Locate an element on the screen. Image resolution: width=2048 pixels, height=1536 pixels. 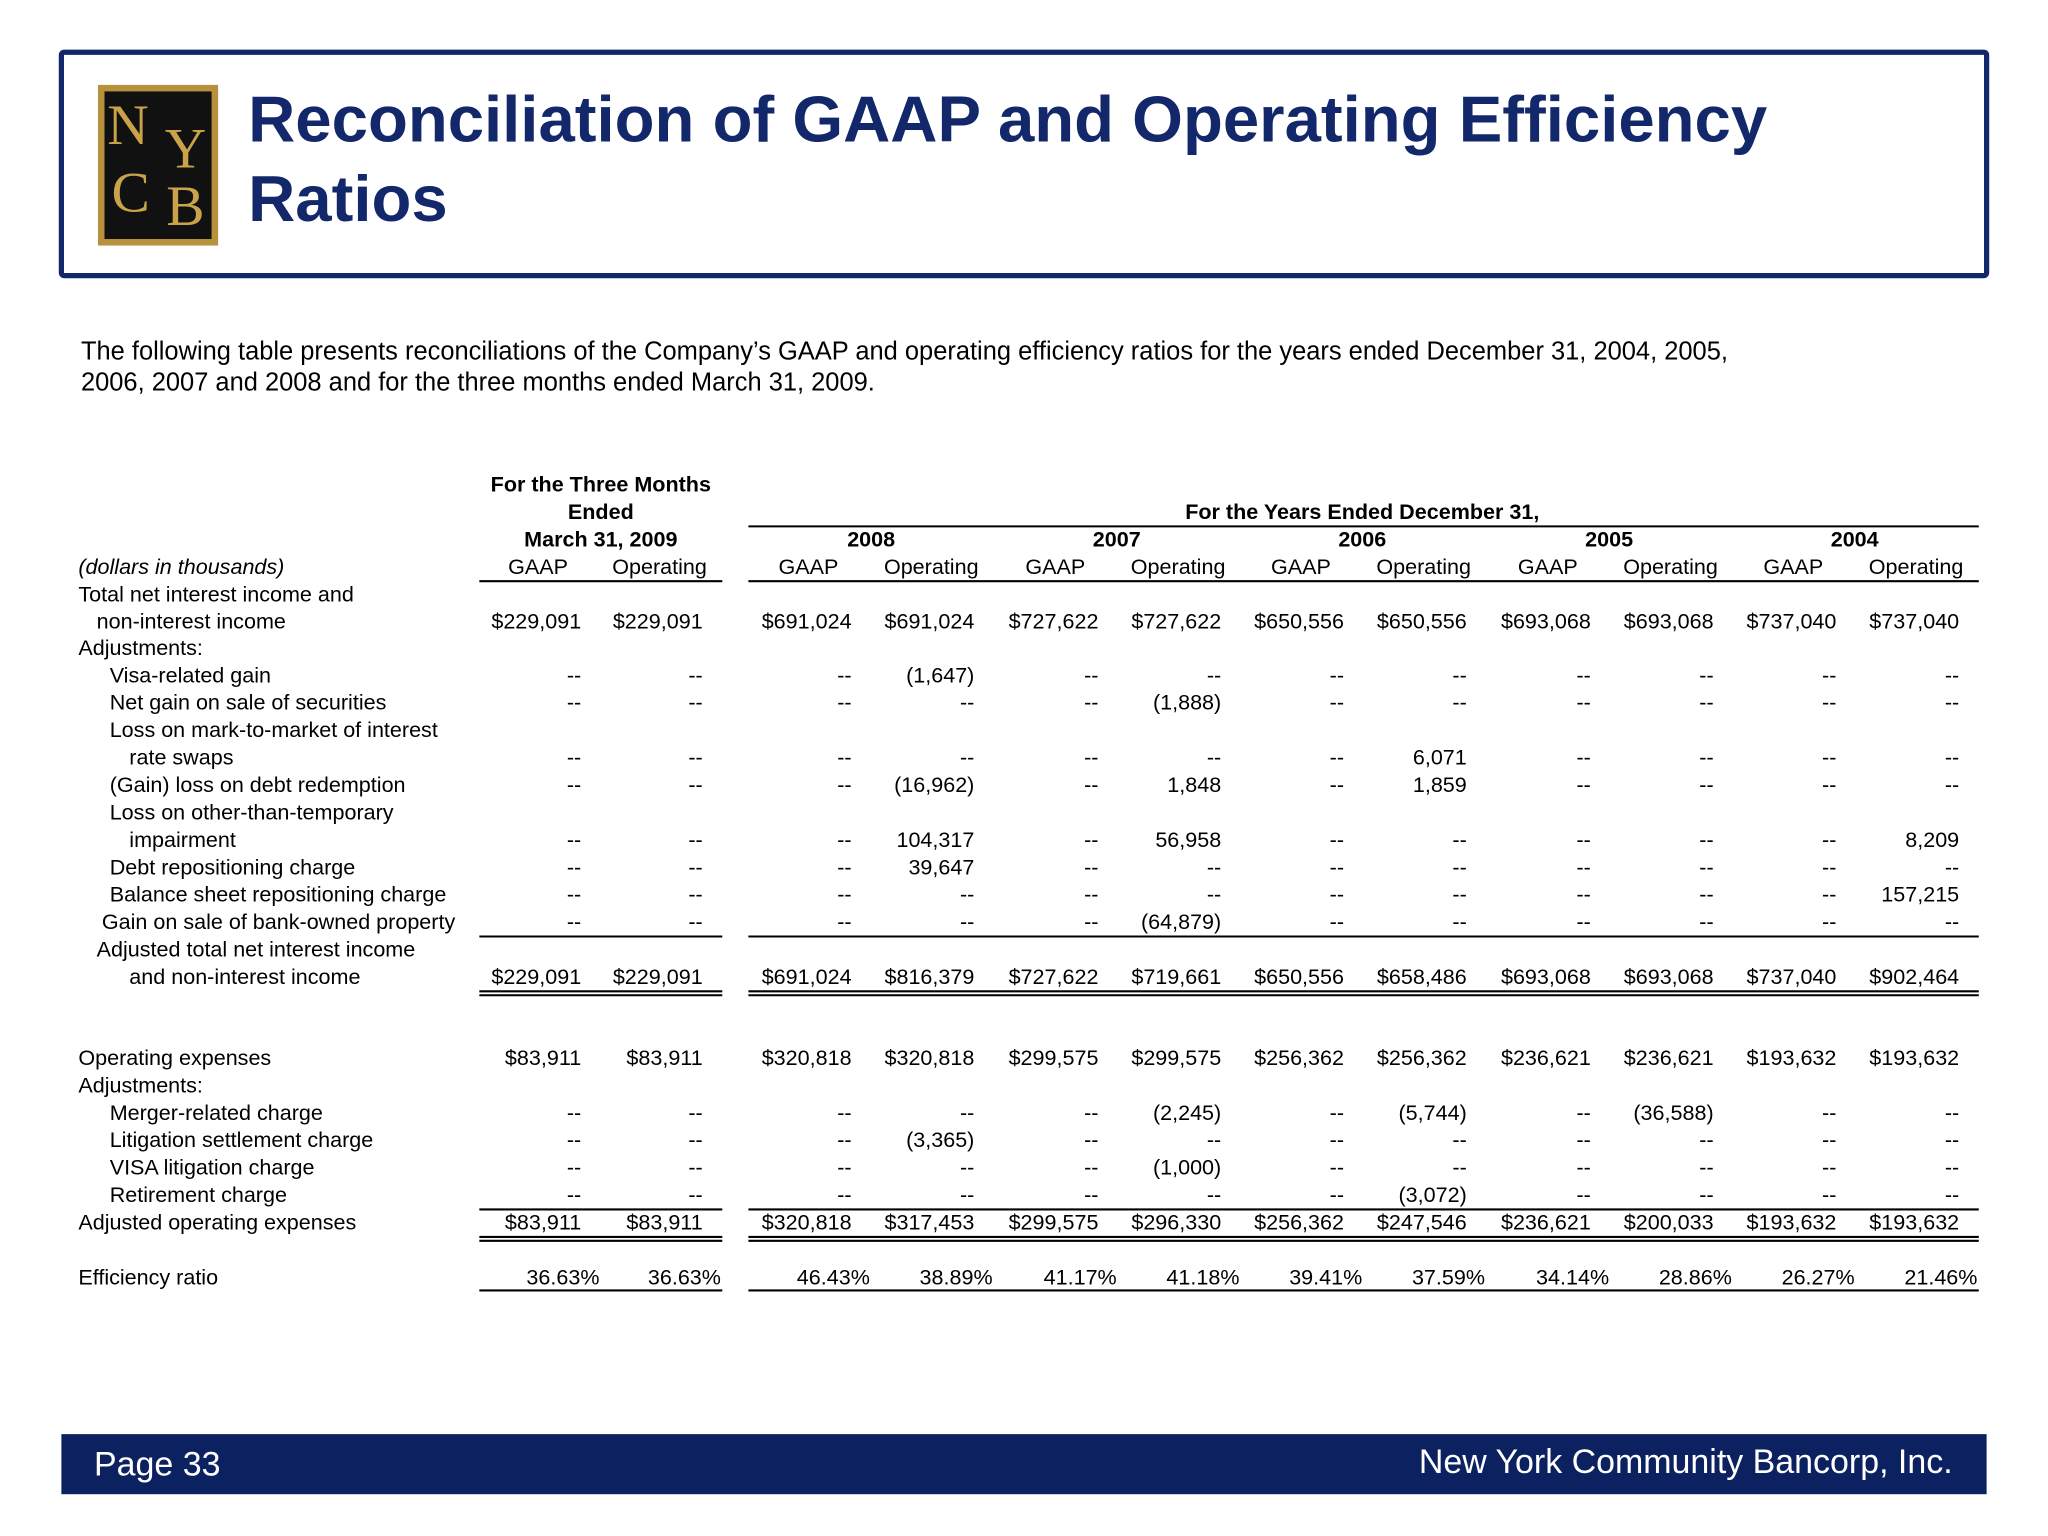
cell-value: (5,744) is located at coordinates (1432, 1112).